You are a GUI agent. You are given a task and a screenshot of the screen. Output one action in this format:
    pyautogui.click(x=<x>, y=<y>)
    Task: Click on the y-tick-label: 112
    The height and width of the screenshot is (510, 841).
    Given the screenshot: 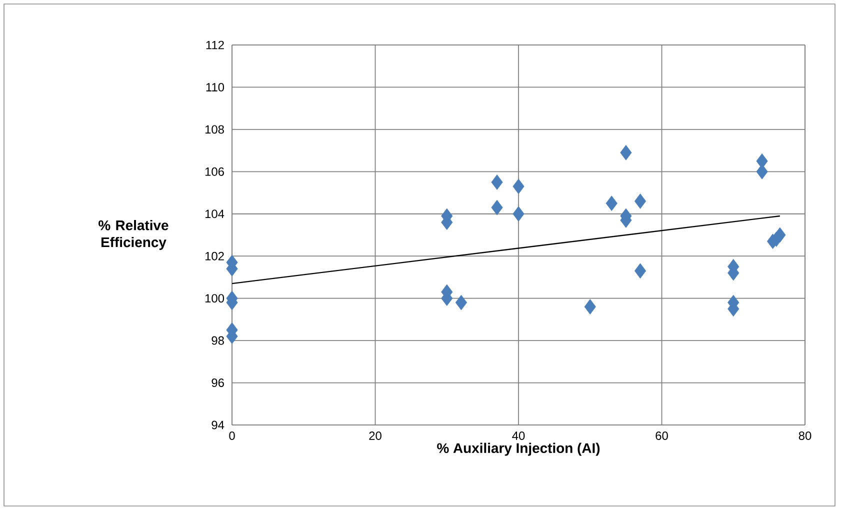 What is the action you would take?
    pyautogui.click(x=215, y=45)
    